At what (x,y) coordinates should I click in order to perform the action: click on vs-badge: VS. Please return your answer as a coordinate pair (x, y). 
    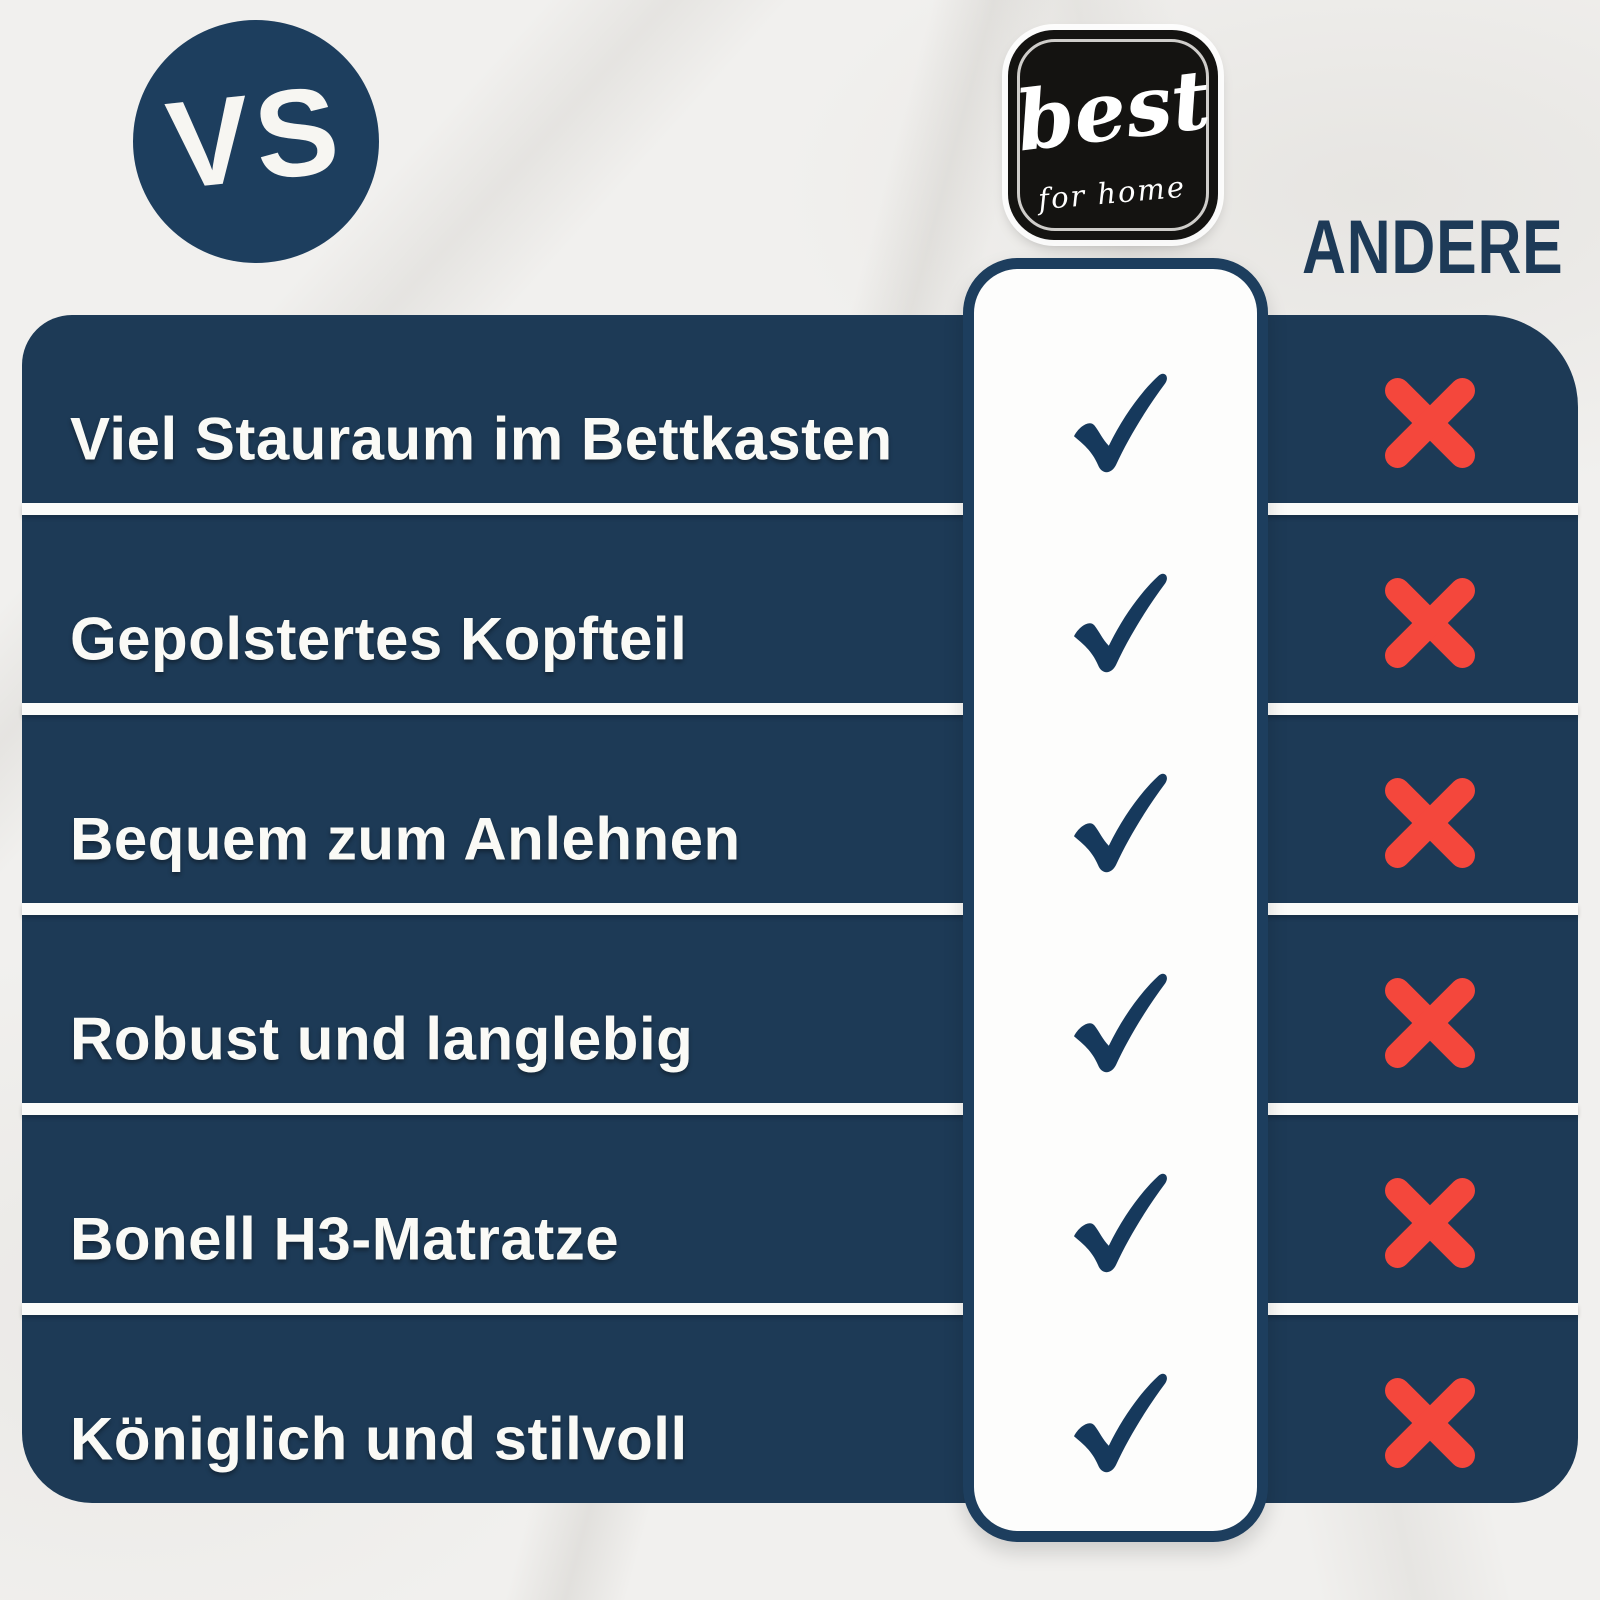
    Looking at the image, I should click on (256, 141).